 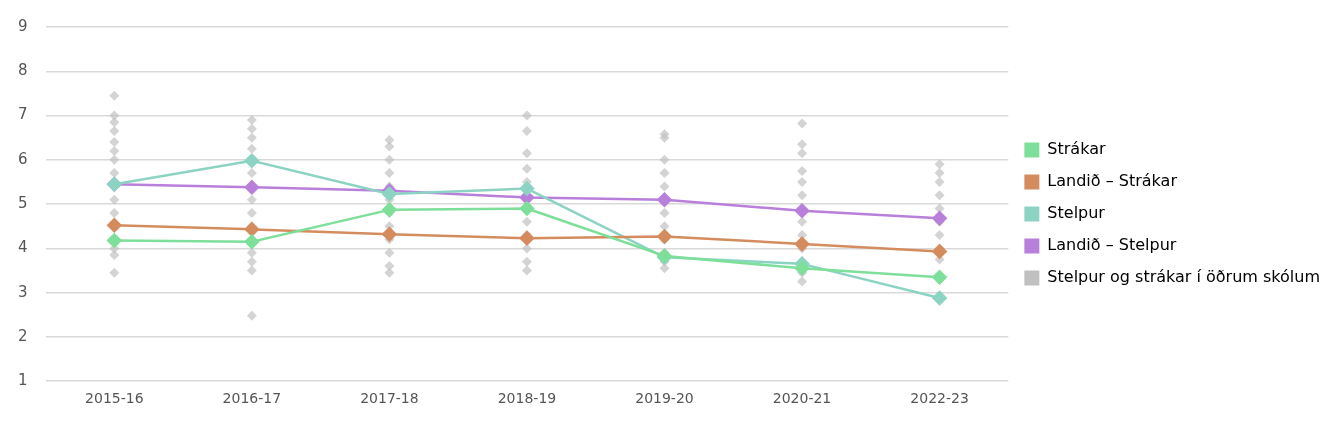 What do you see at coordinates (114, 398) in the screenshot?
I see `x-tick-label: 2015-16` at bounding box center [114, 398].